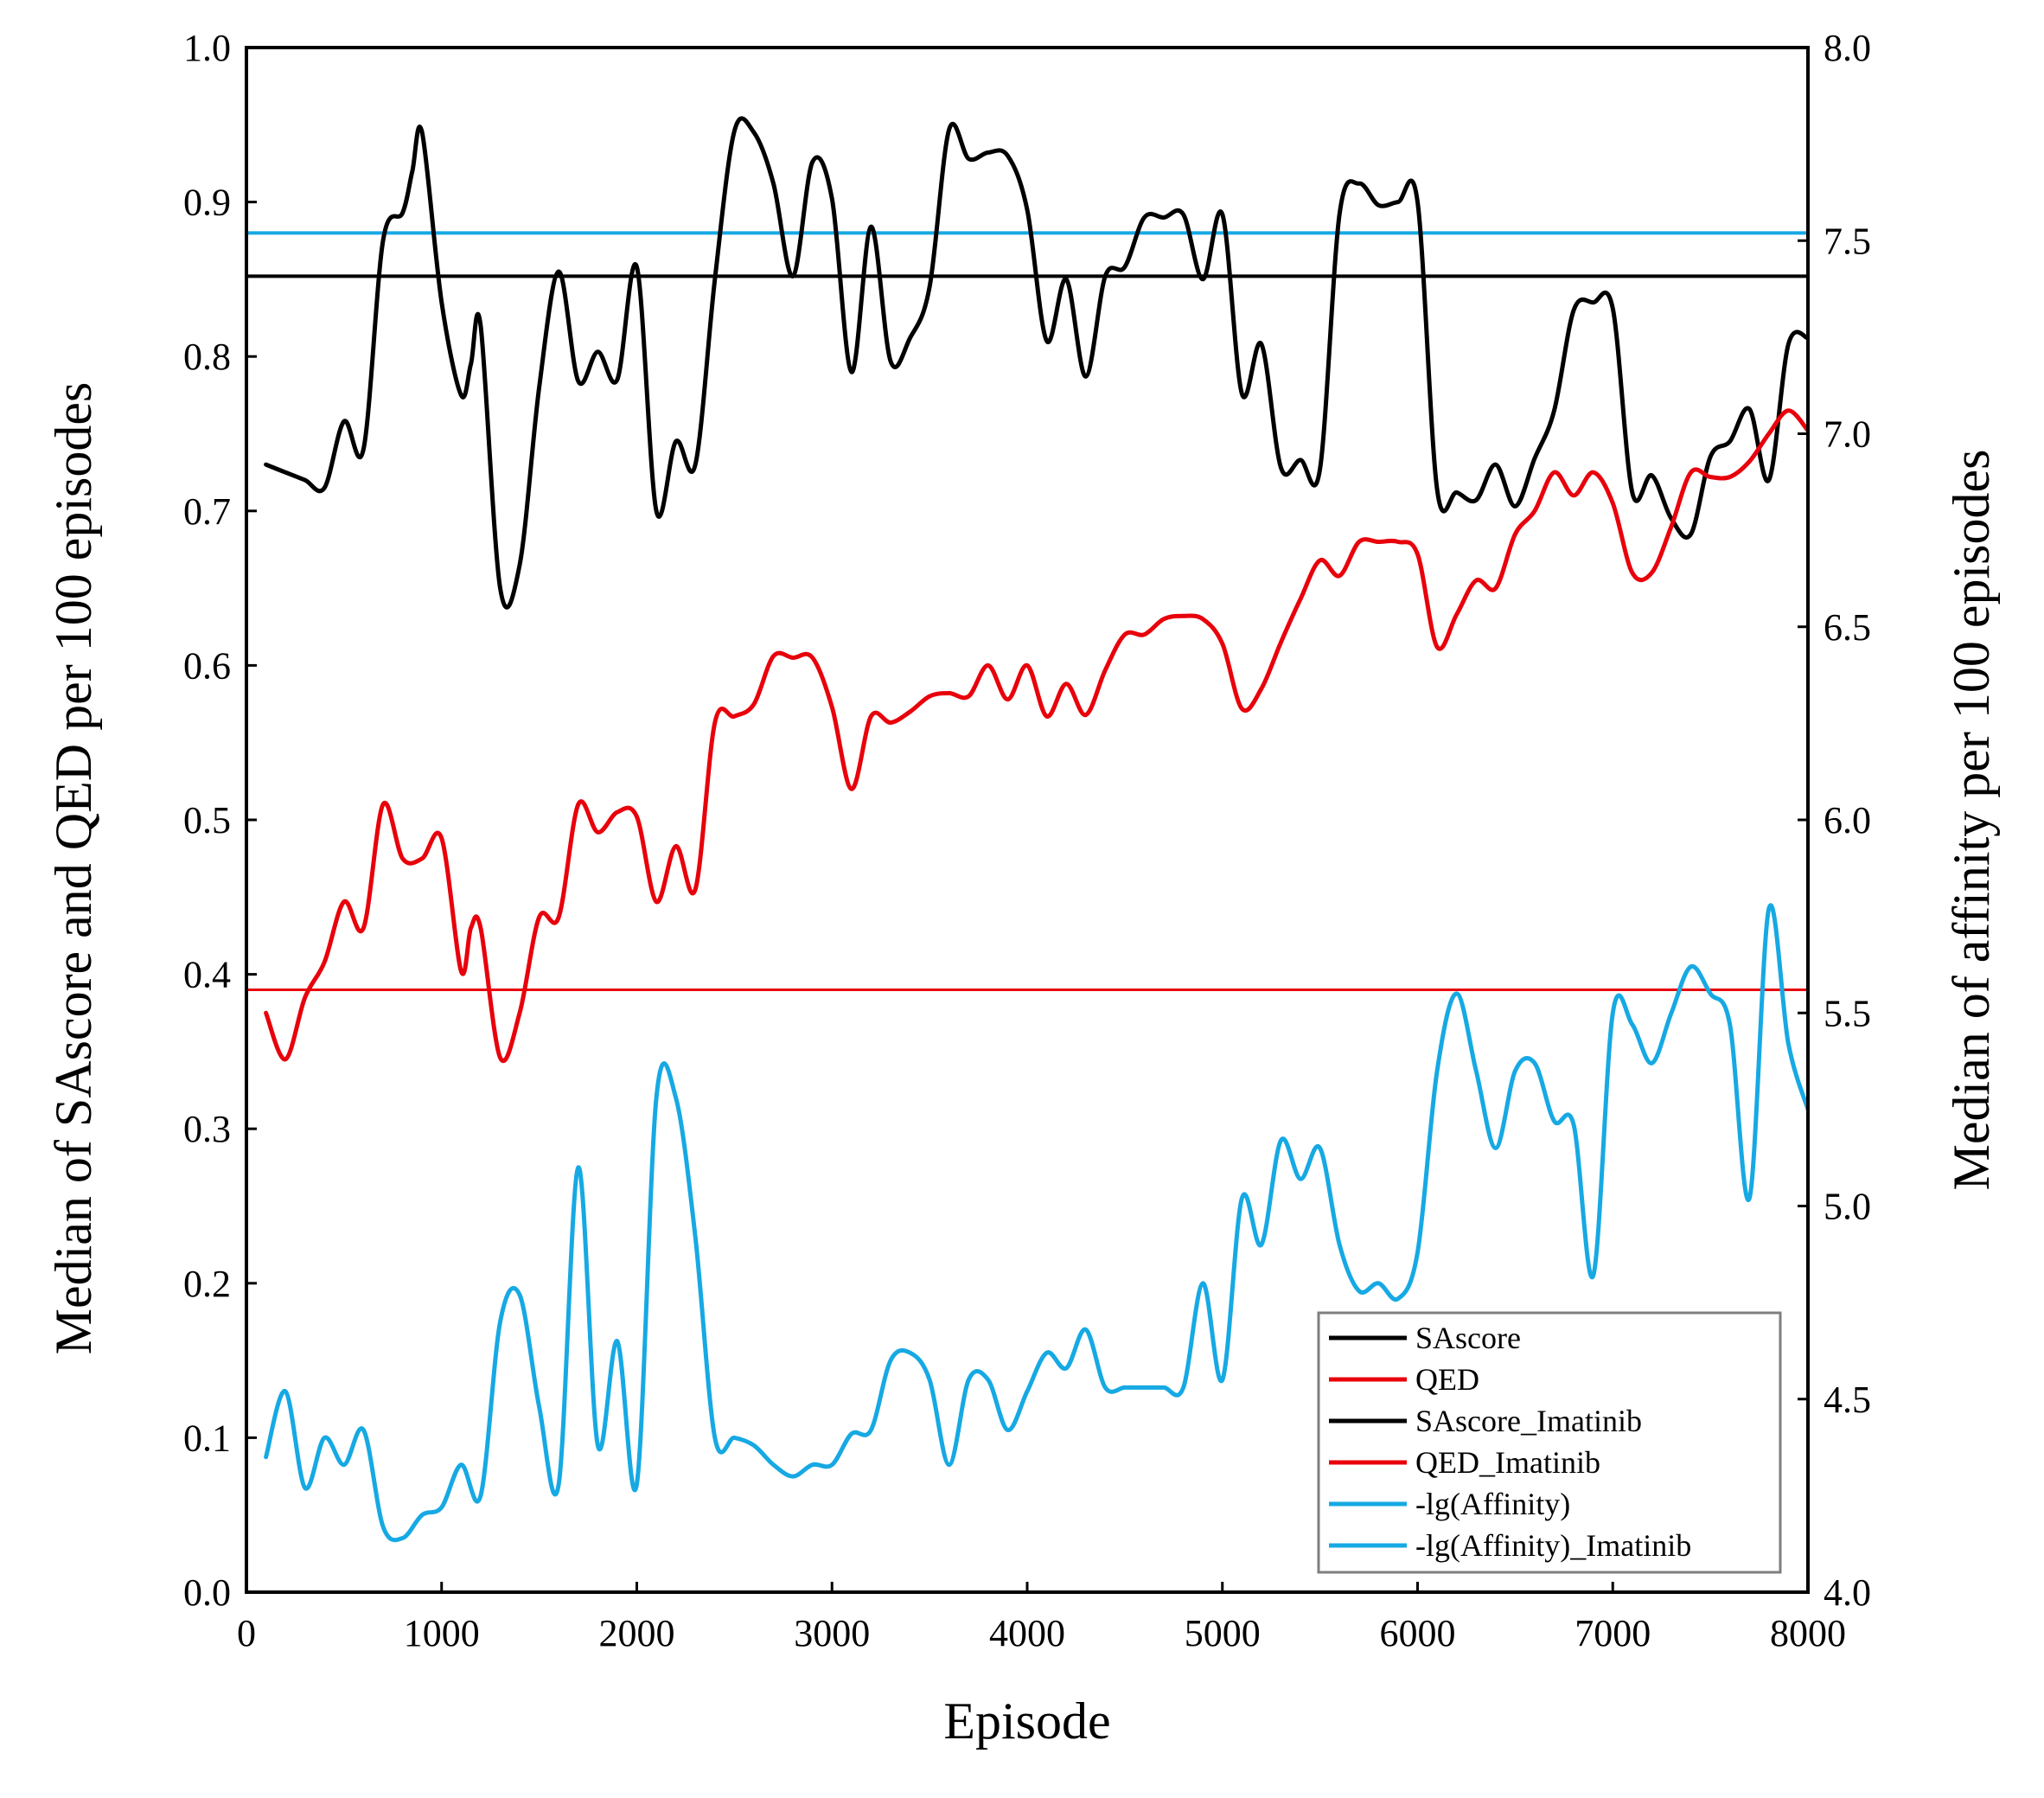 Image resolution: width=2044 pixels, height=1798 pixels. What do you see at coordinates (1848, 1400) in the screenshot?
I see `y-right-tick-label: 4.5` at bounding box center [1848, 1400].